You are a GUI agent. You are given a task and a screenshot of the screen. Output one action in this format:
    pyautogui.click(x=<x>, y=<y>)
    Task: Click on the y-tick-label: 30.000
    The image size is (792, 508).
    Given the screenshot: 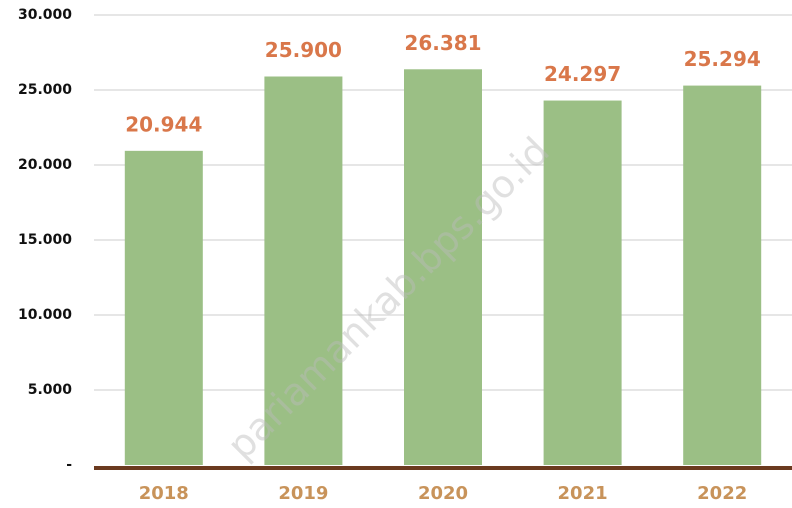 What is the action you would take?
    pyautogui.click(x=45, y=15)
    